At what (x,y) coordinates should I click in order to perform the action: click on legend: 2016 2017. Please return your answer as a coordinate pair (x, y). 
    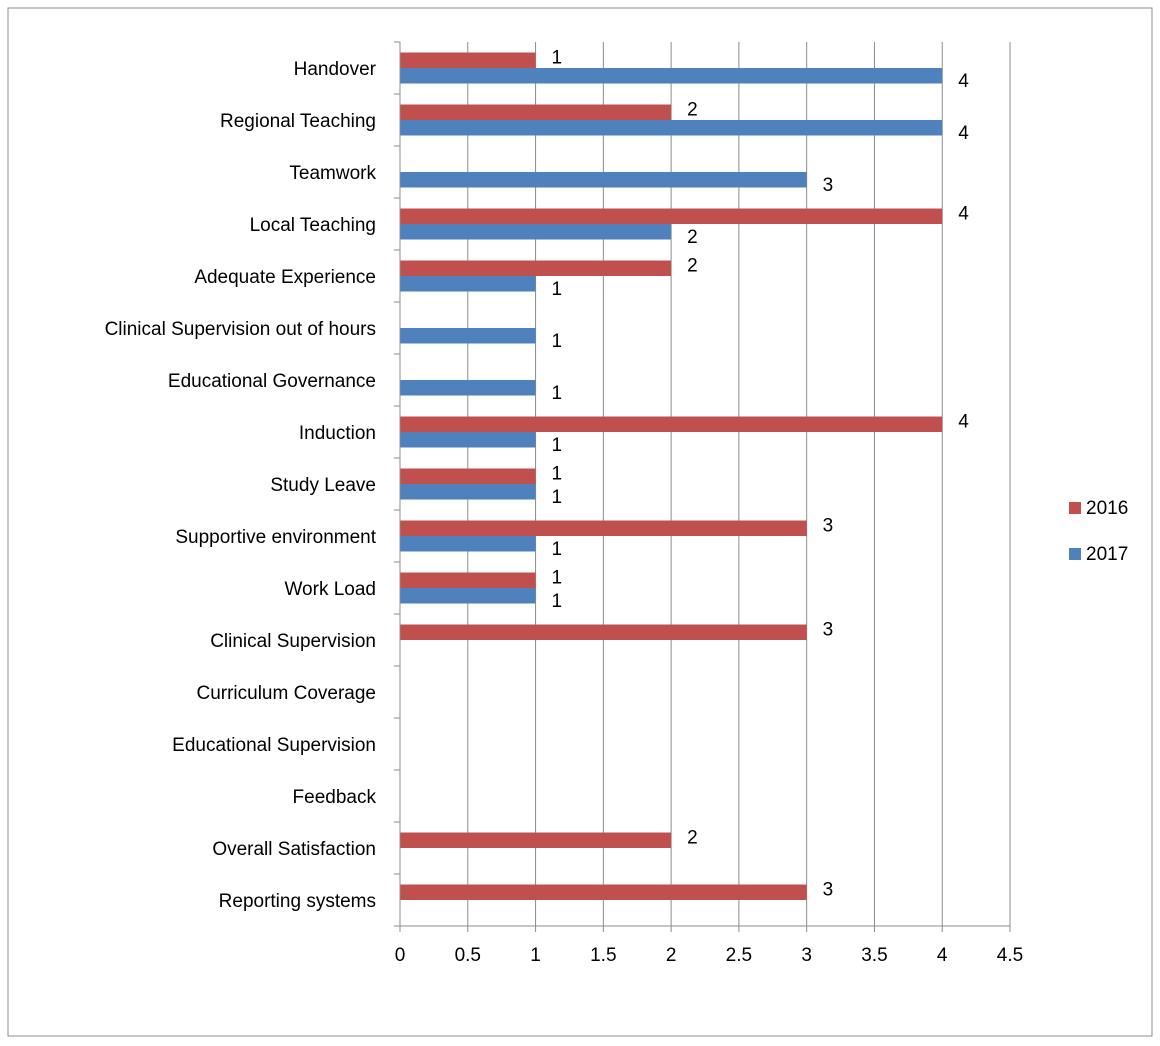
    Looking at the image, I should click on (1098, 531).